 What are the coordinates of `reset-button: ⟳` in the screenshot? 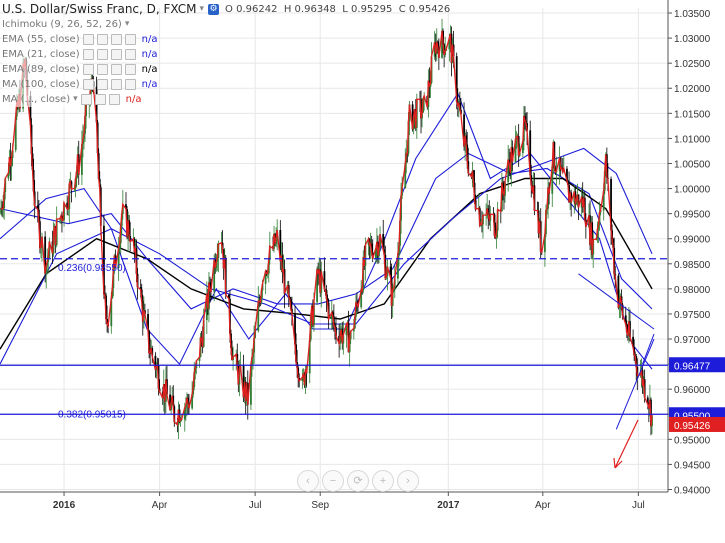 It's located at (358, 481).